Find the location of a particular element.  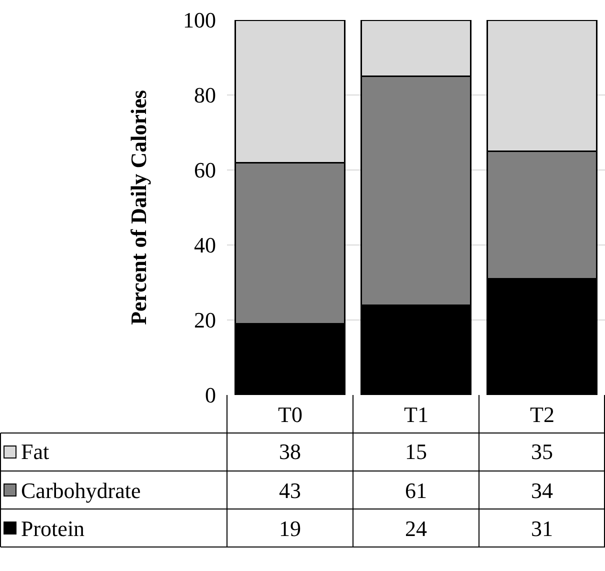

y-tick-label: 100 is located at coordinates (199, 20).